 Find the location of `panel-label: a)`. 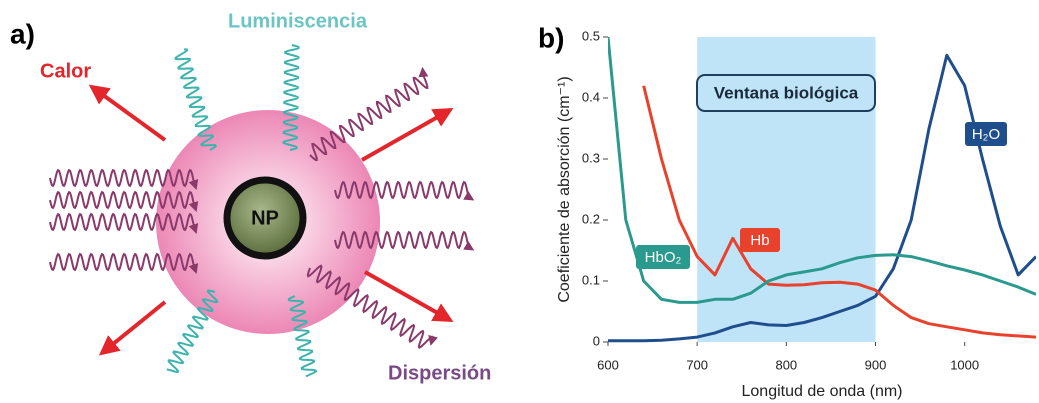

panel-label: a) is located at coordinates (22, 33).